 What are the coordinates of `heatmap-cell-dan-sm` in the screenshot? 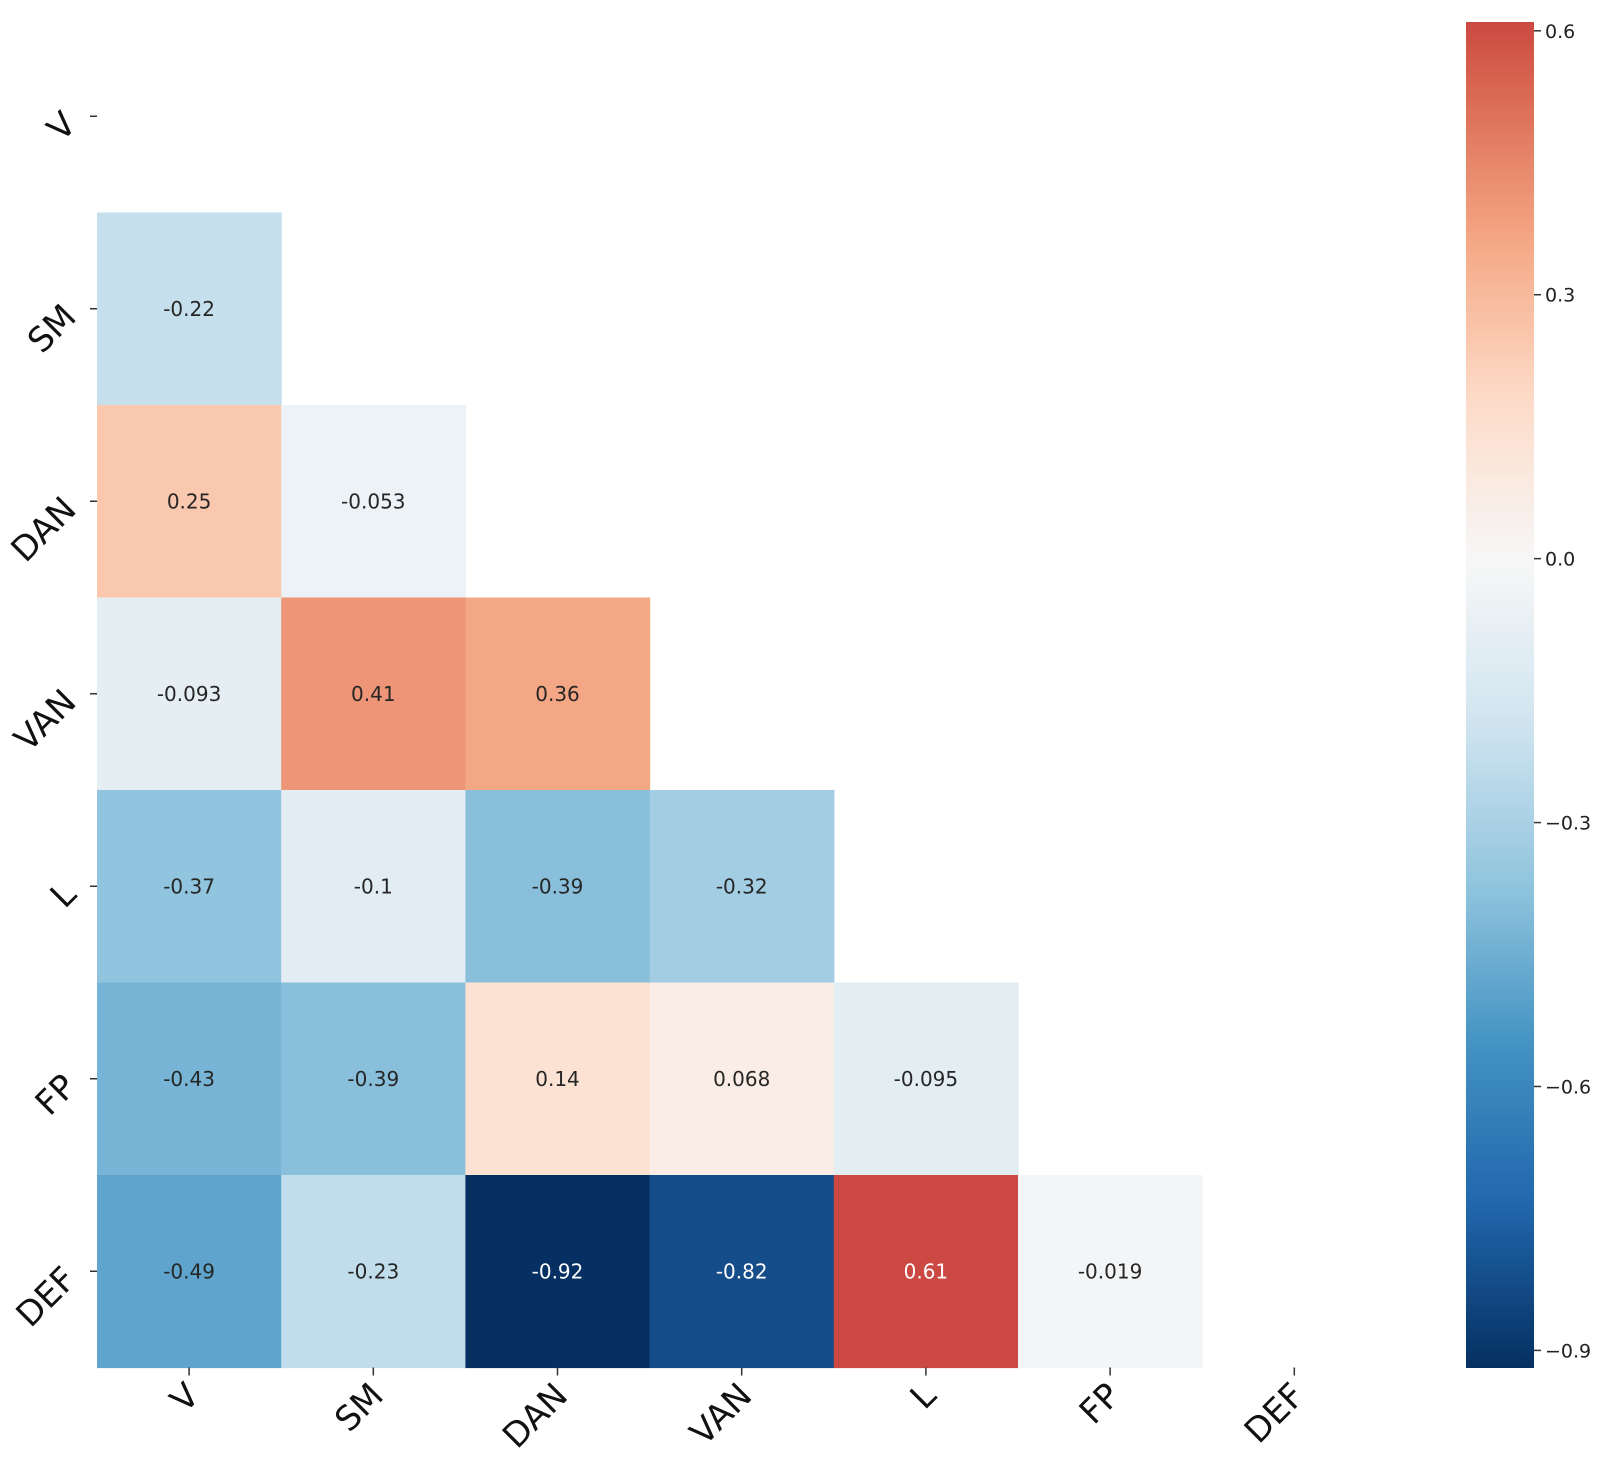 It's located at (373, 502).